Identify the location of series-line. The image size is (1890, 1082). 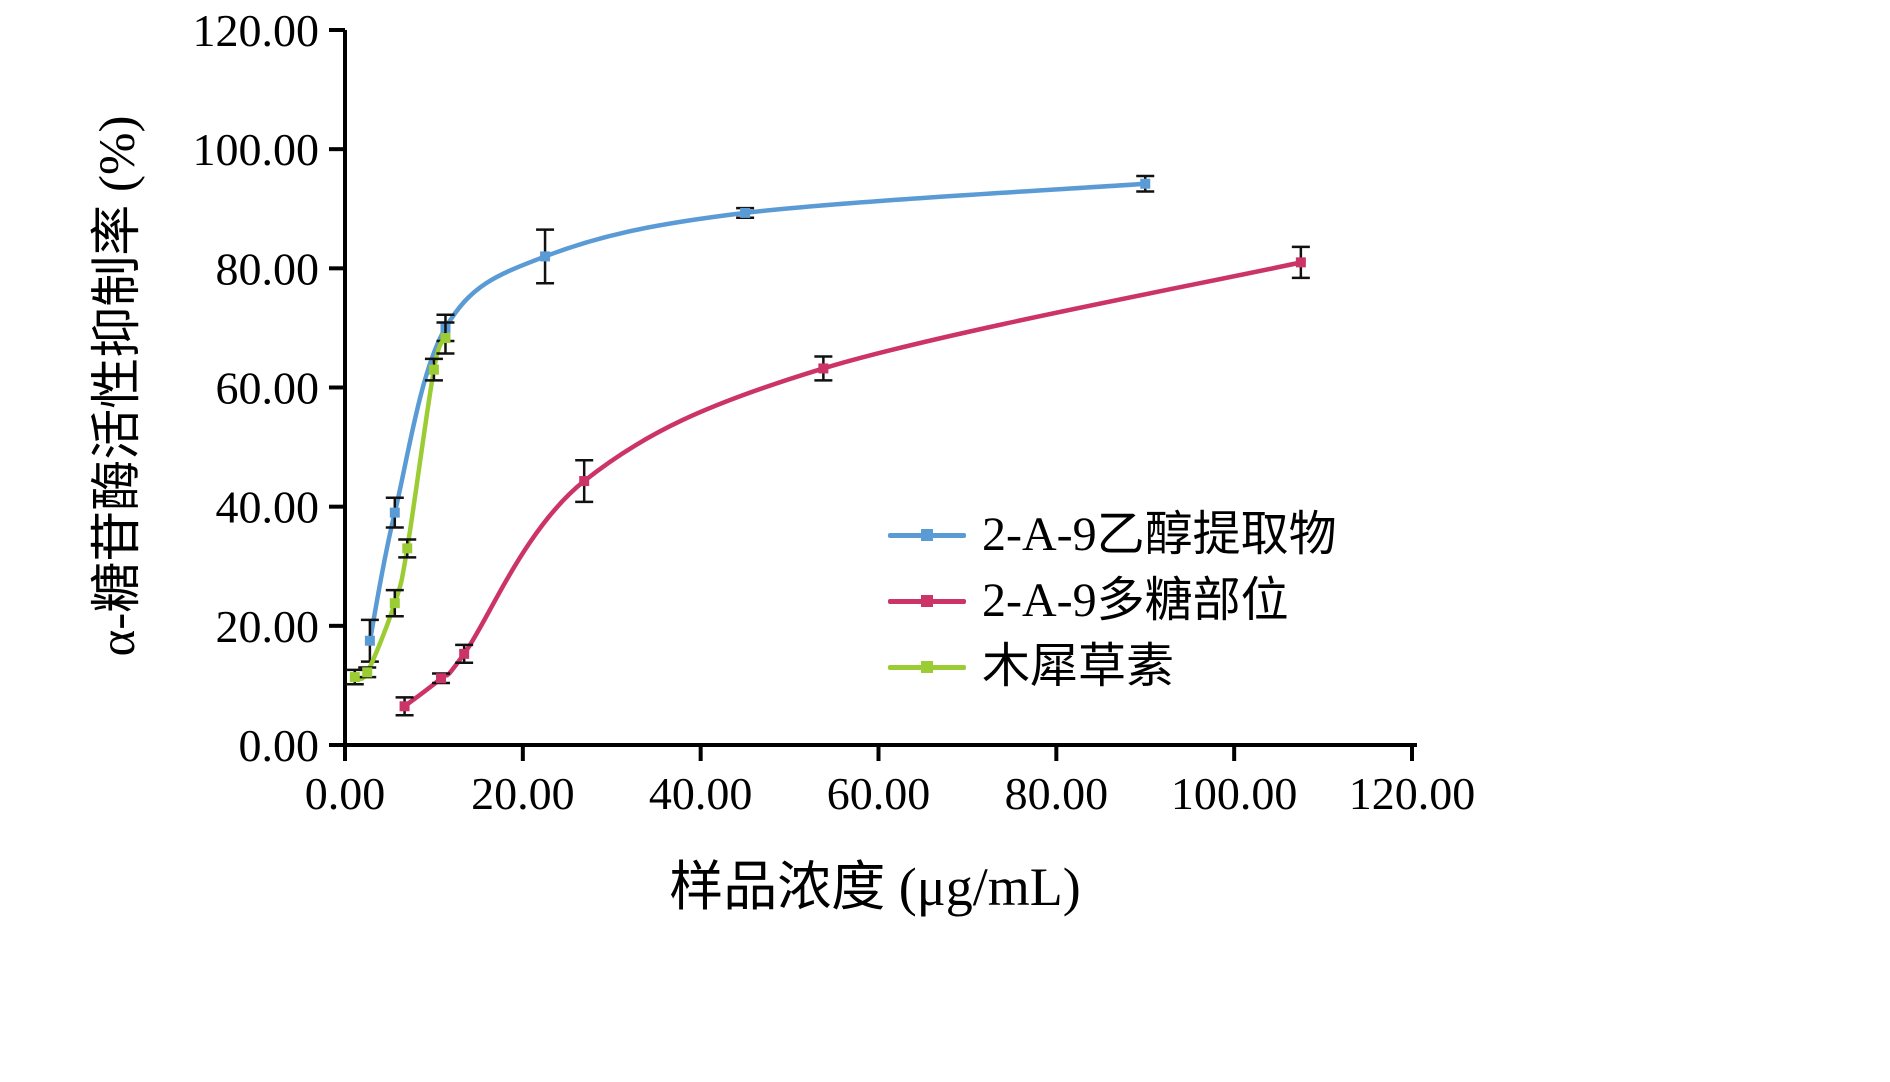
(400, 508).